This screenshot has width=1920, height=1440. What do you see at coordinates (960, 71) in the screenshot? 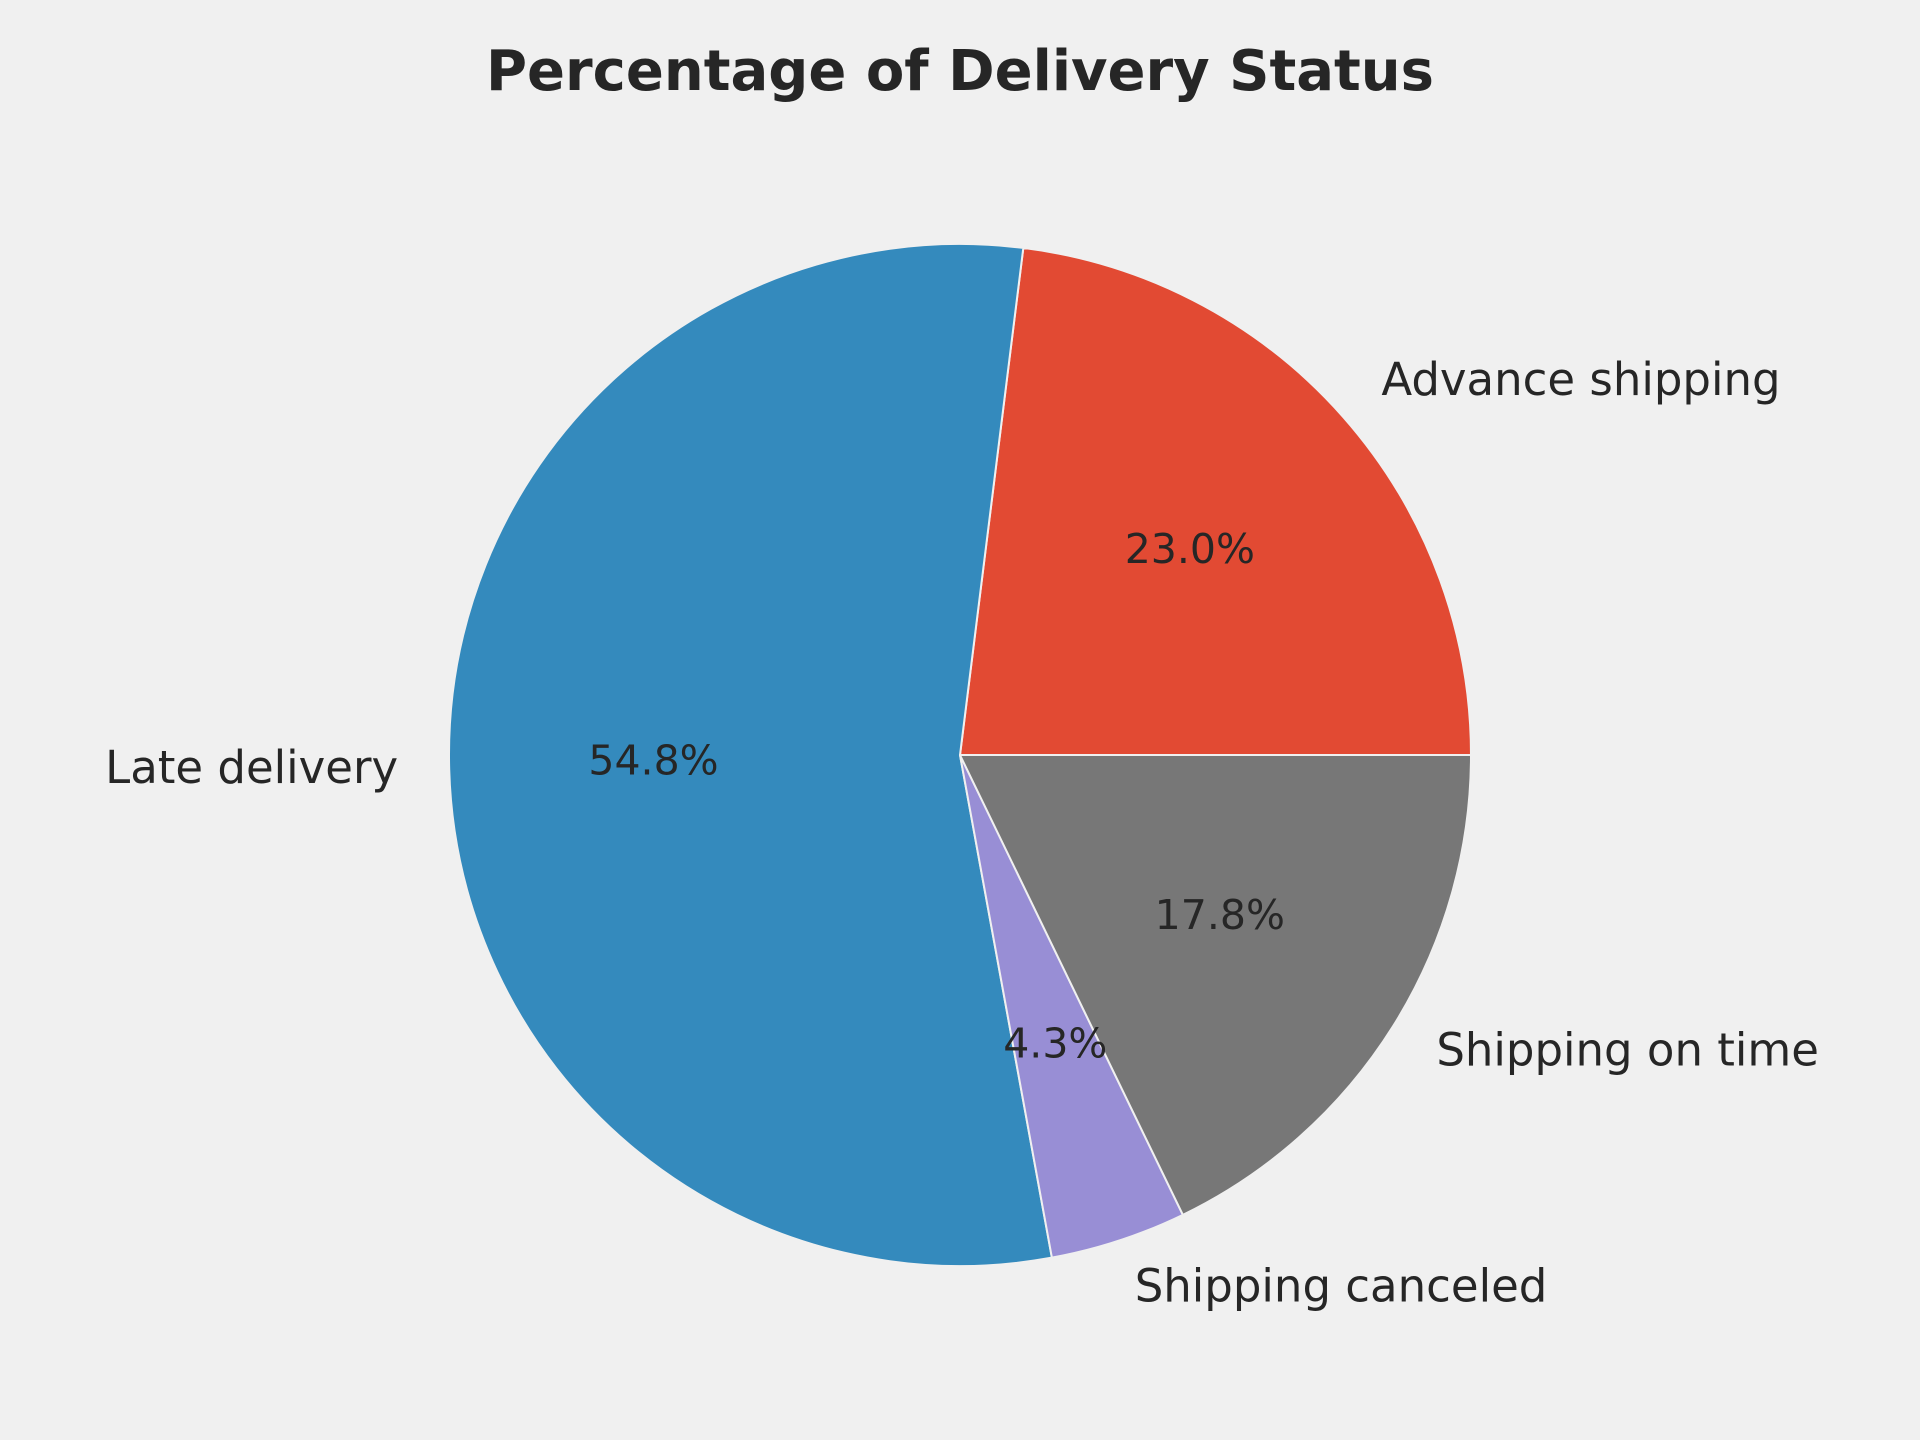
I see `chart-title: Percentage of Delivery Status` at bounding box center [960, 71].